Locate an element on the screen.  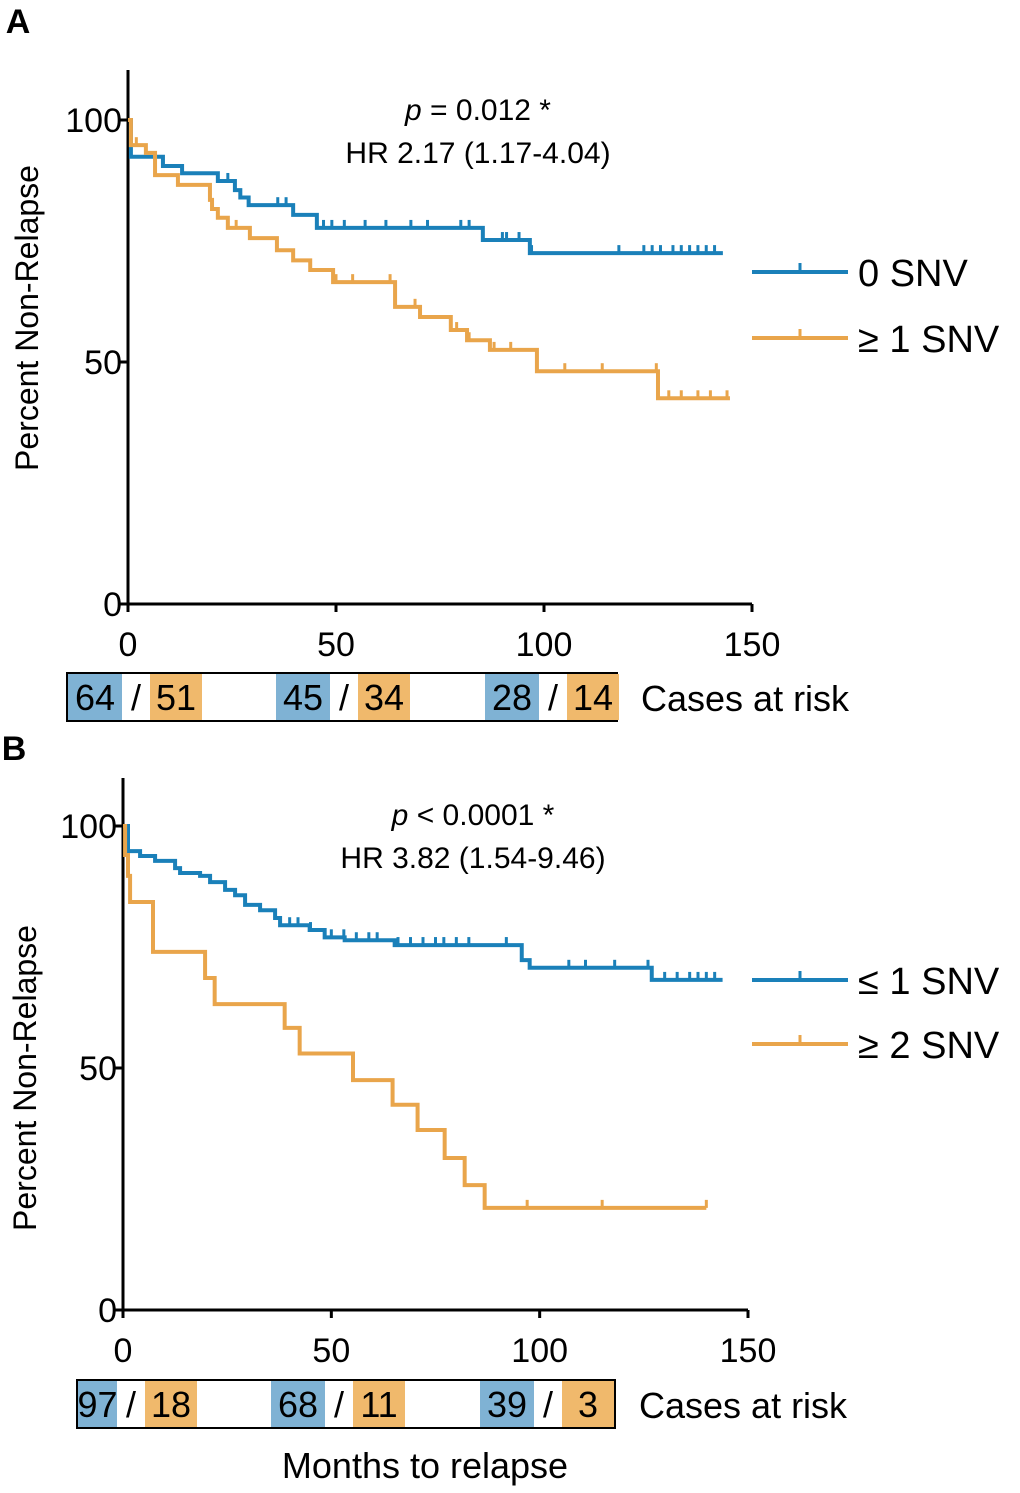
risk-count-orange: 51 is located at coordinates (176, 697).